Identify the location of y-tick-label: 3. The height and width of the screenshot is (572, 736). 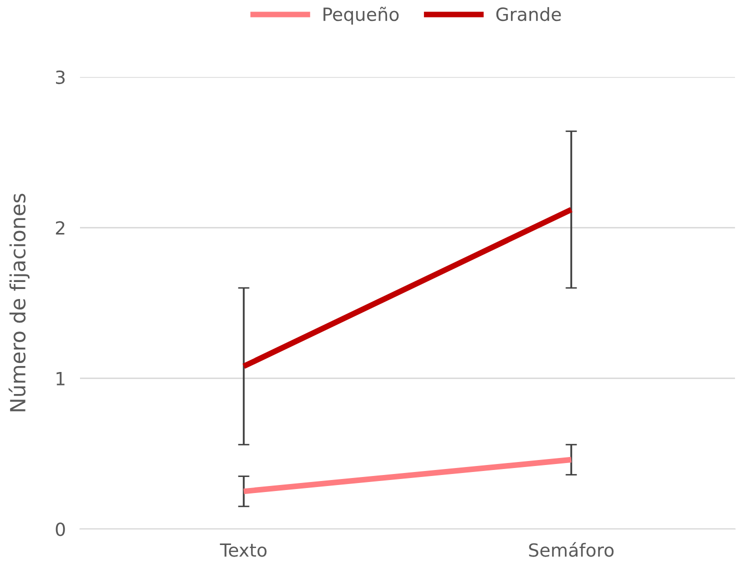
(60, 77).